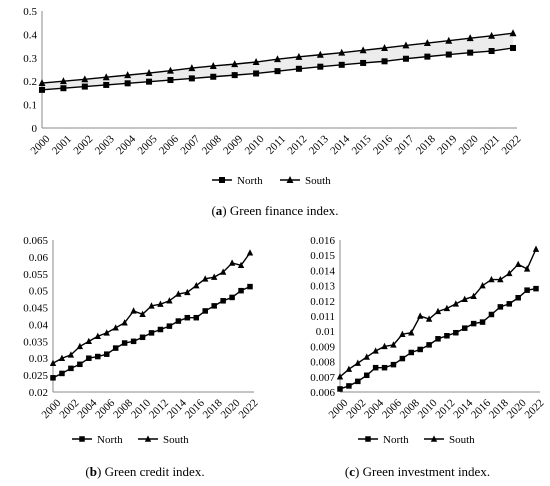 This screenshot has width=550, height=486. What do you see at coordinates (322, 302) in the screenshot?
I see `y-tick-label: 0.012` at bounding box center [322, 302].